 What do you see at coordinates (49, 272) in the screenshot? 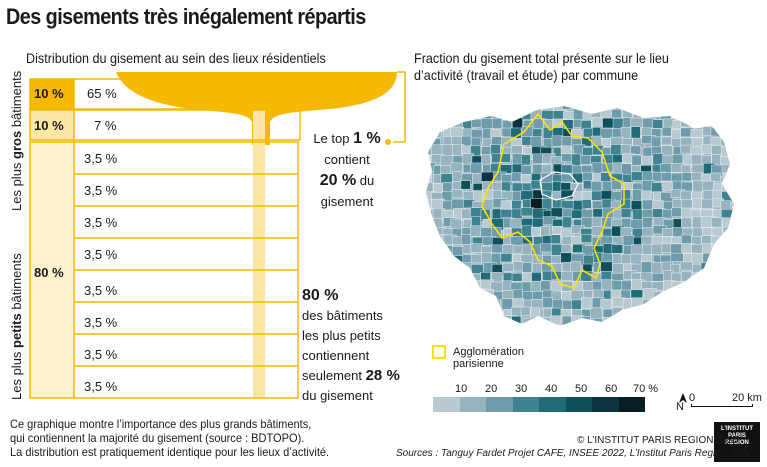
I see `group-label-rest: 80 %` at bounding box center [49, 272].